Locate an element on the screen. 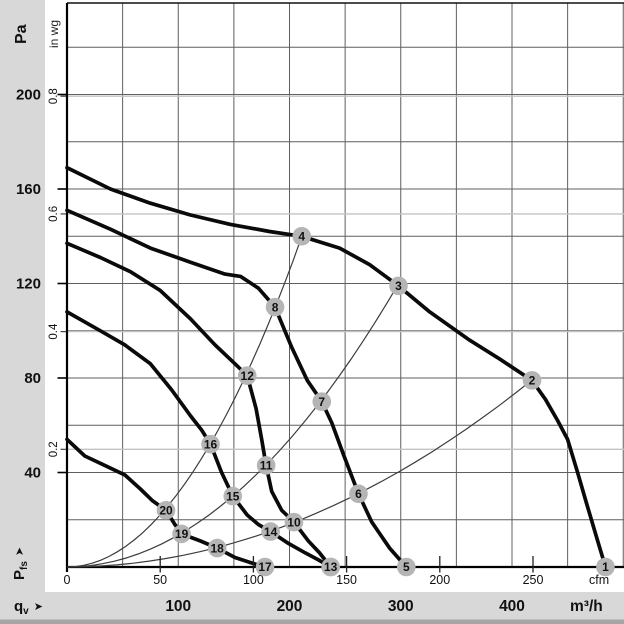  svg-text: 18 is located at coordinates (218, 548).